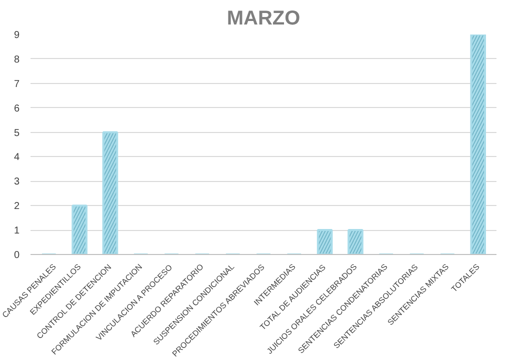  Describe the element at coordinates (17, 182) in the screenshot. I see `y-tick-label: 3` at that location.